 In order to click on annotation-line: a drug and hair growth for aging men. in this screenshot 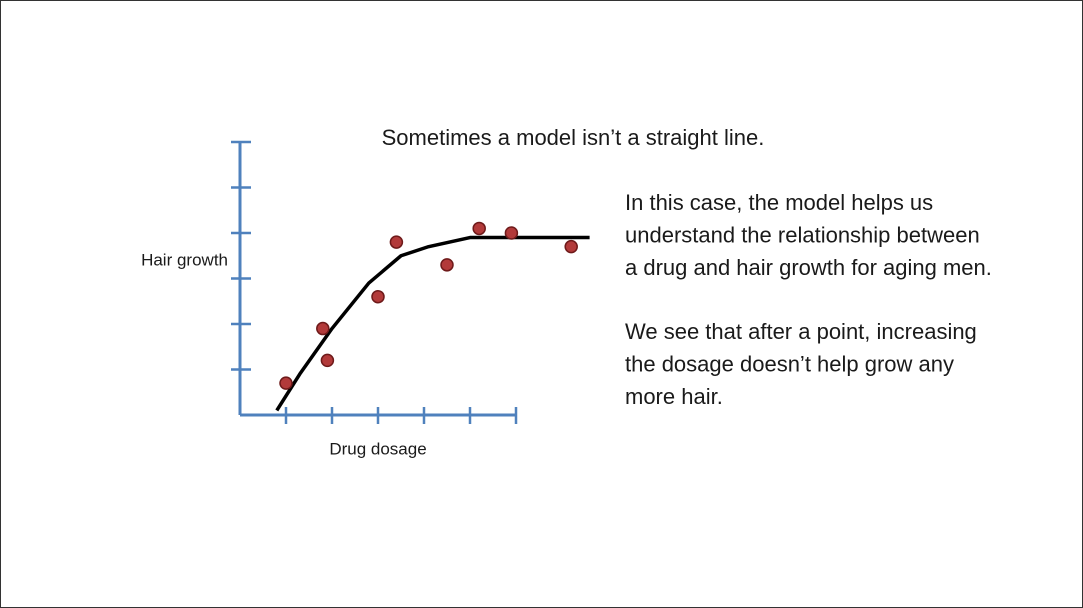, I will do `click(808, 267)`.